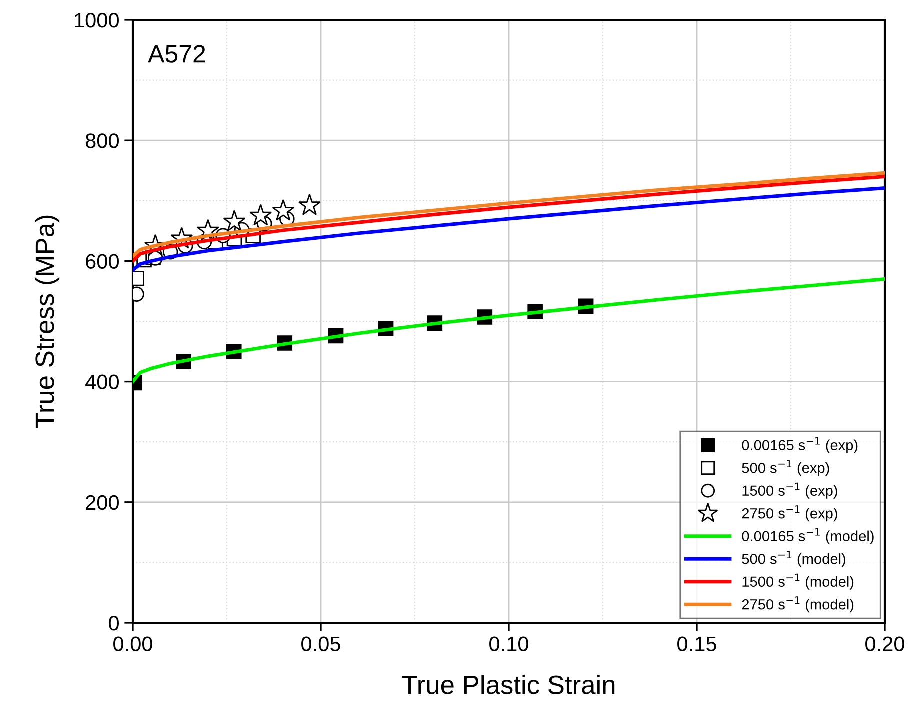  What do you see at coordinates (798, 604) in the screenshot?
I see `legend-label: 2750 s$^{−1}$ (model)` at bounding box center [798, 604].